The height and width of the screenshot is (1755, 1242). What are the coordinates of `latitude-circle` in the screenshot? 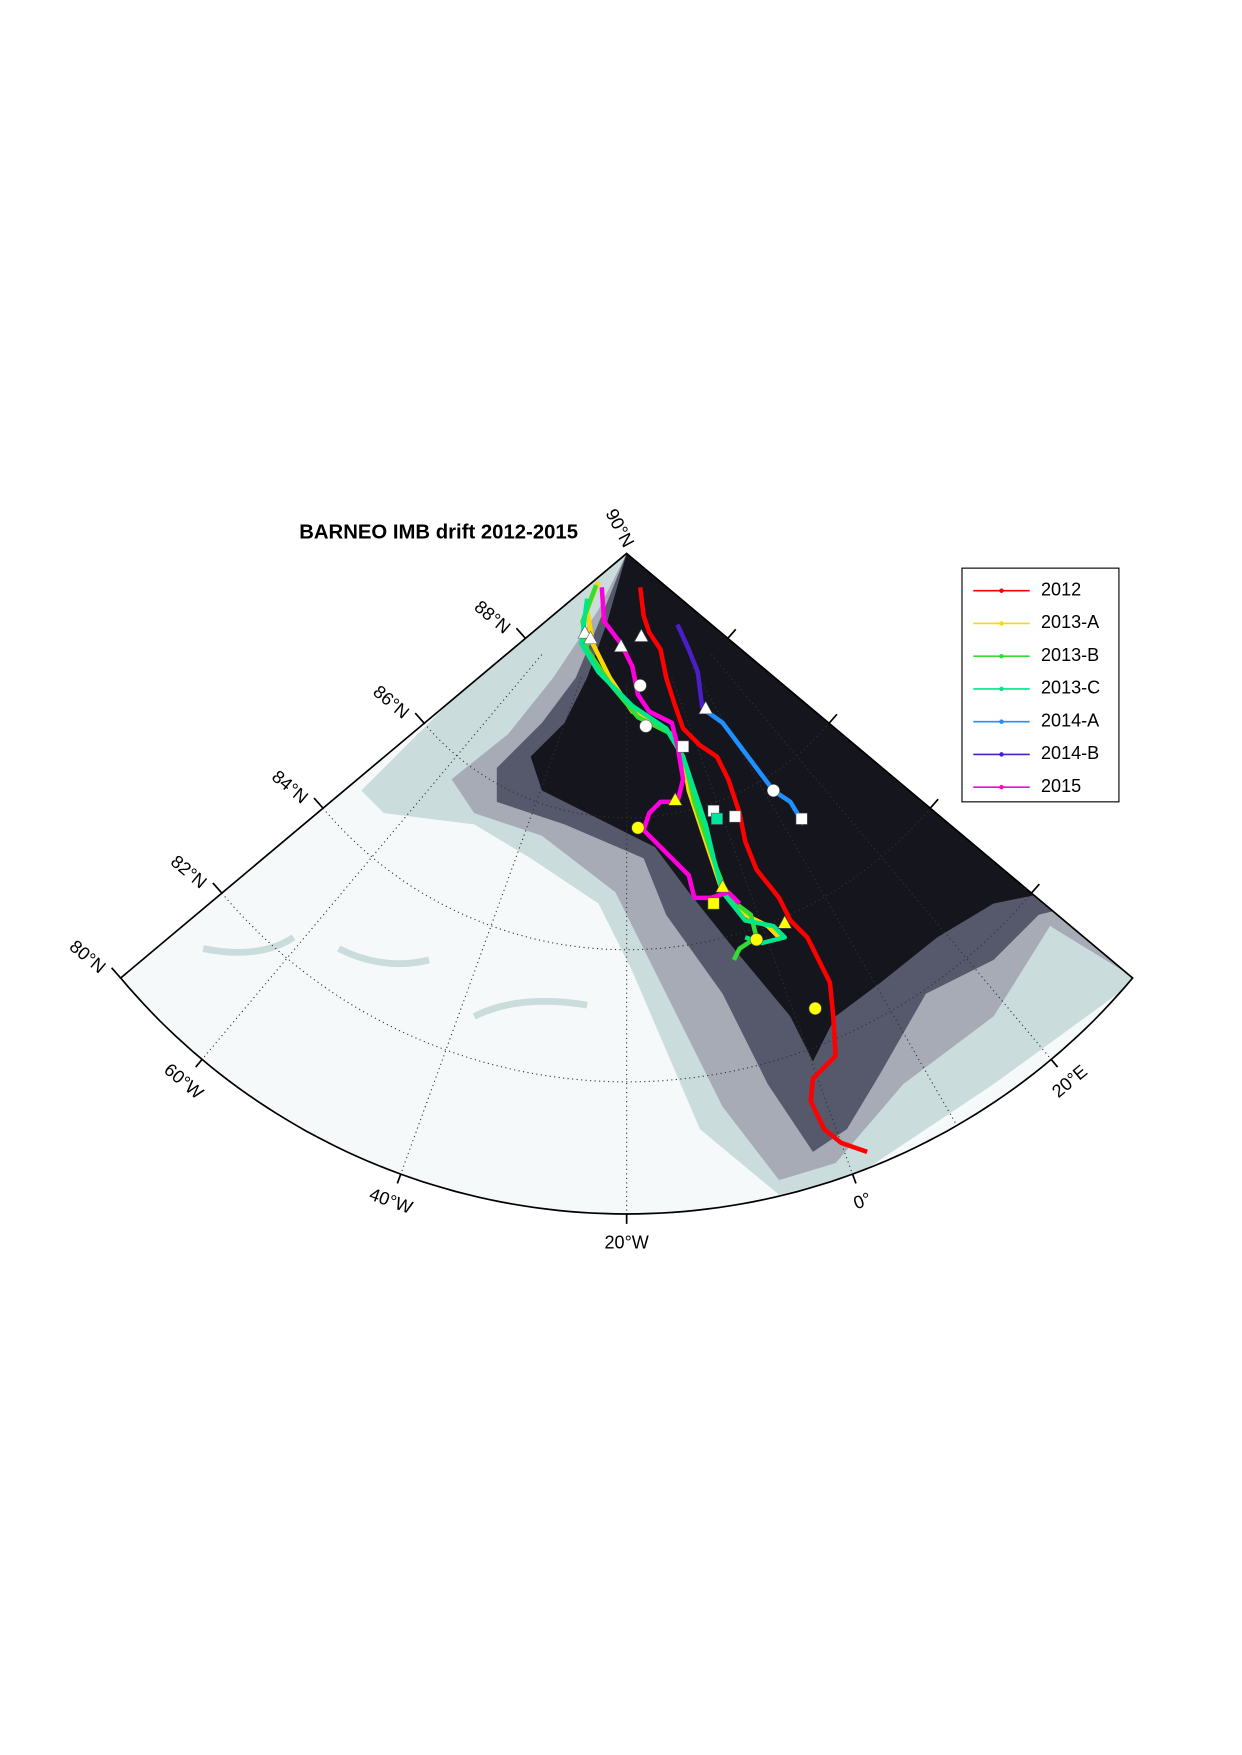 It's located at (626, 987).